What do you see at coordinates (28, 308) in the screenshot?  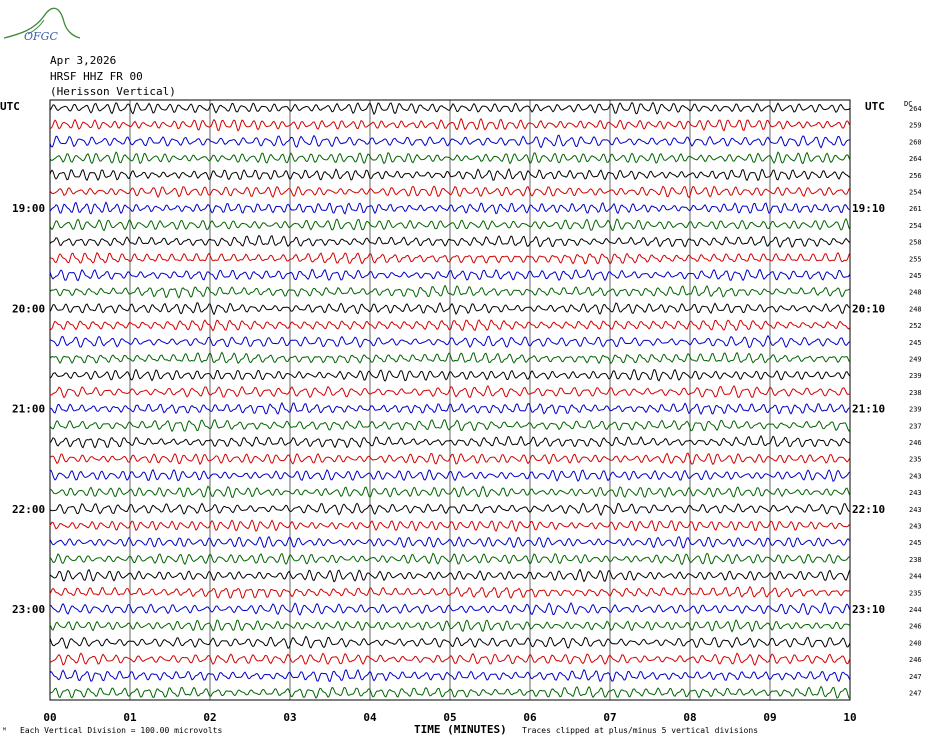 I see `left-hour-label: 20:00` at bounding box center [28, 308].